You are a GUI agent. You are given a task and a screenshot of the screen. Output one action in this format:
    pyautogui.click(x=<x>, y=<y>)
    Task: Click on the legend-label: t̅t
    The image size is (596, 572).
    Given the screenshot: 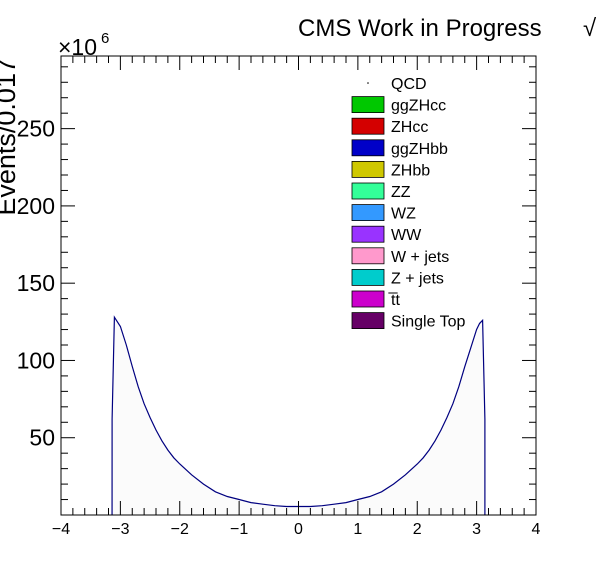 What is the action you would take?
    pyautogui.click(x=394, y=300)
    